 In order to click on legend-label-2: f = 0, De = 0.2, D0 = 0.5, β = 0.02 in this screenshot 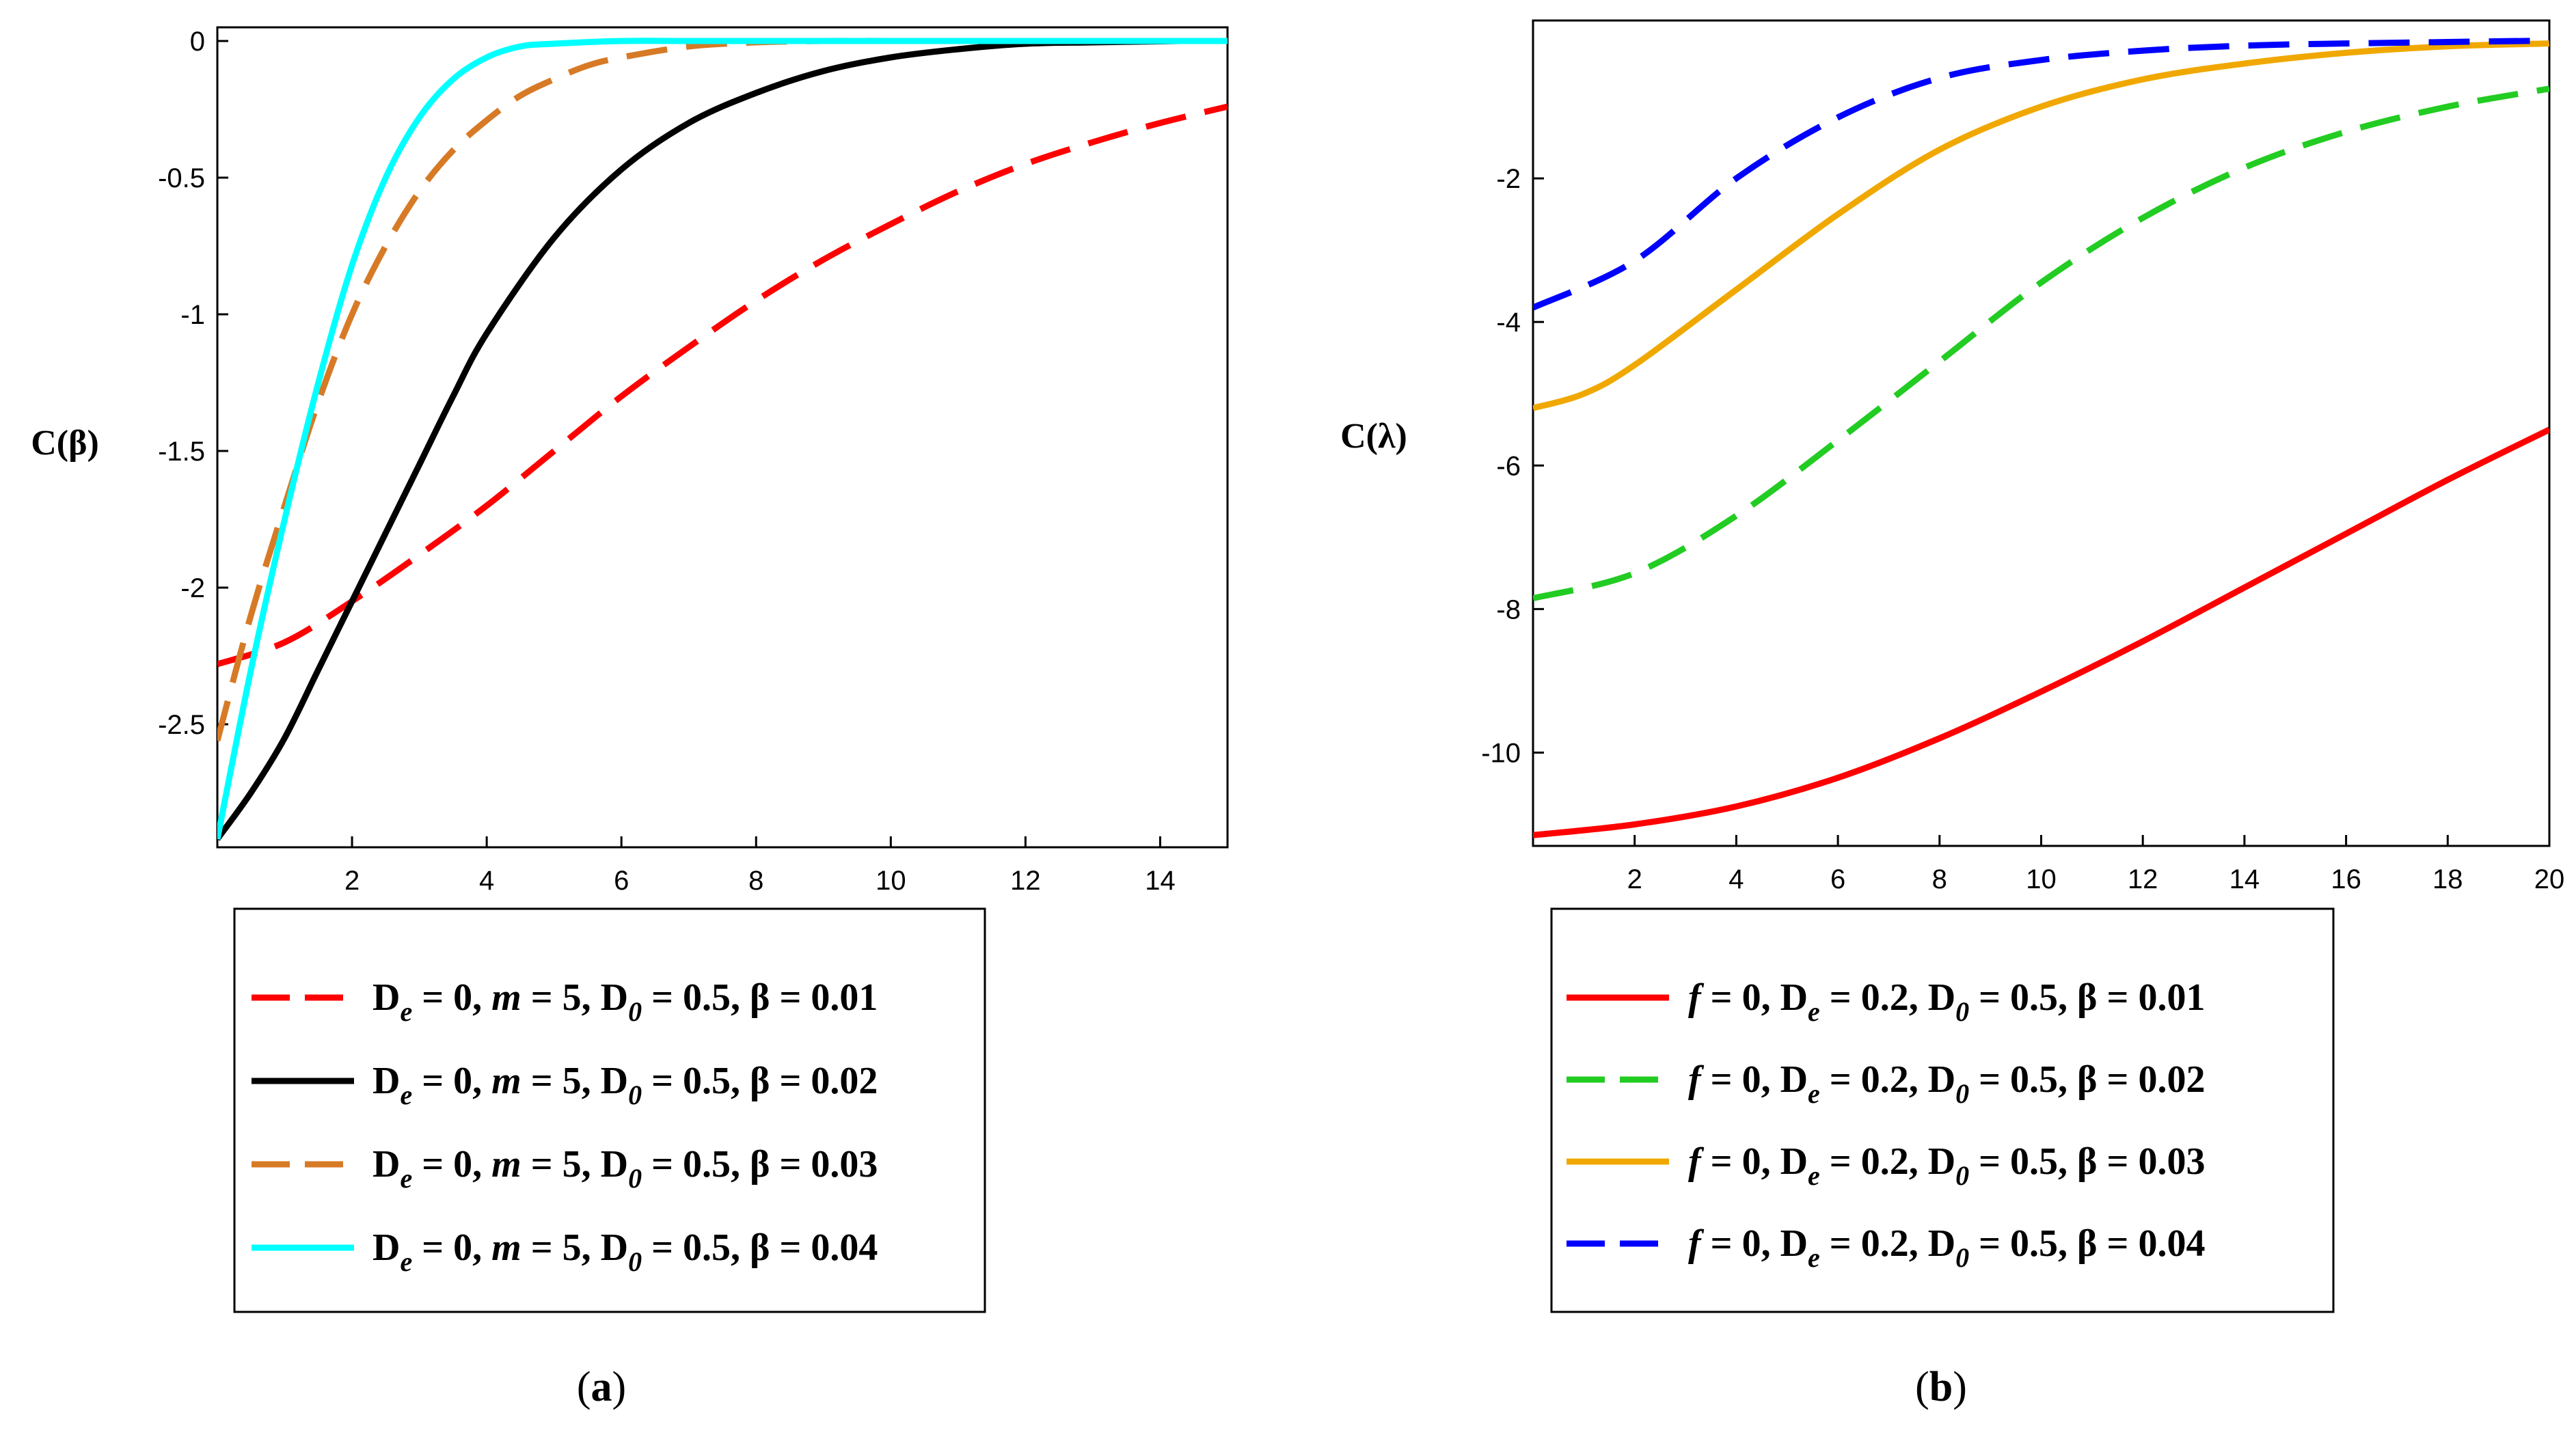, I will do `click(1947, 1083)`.